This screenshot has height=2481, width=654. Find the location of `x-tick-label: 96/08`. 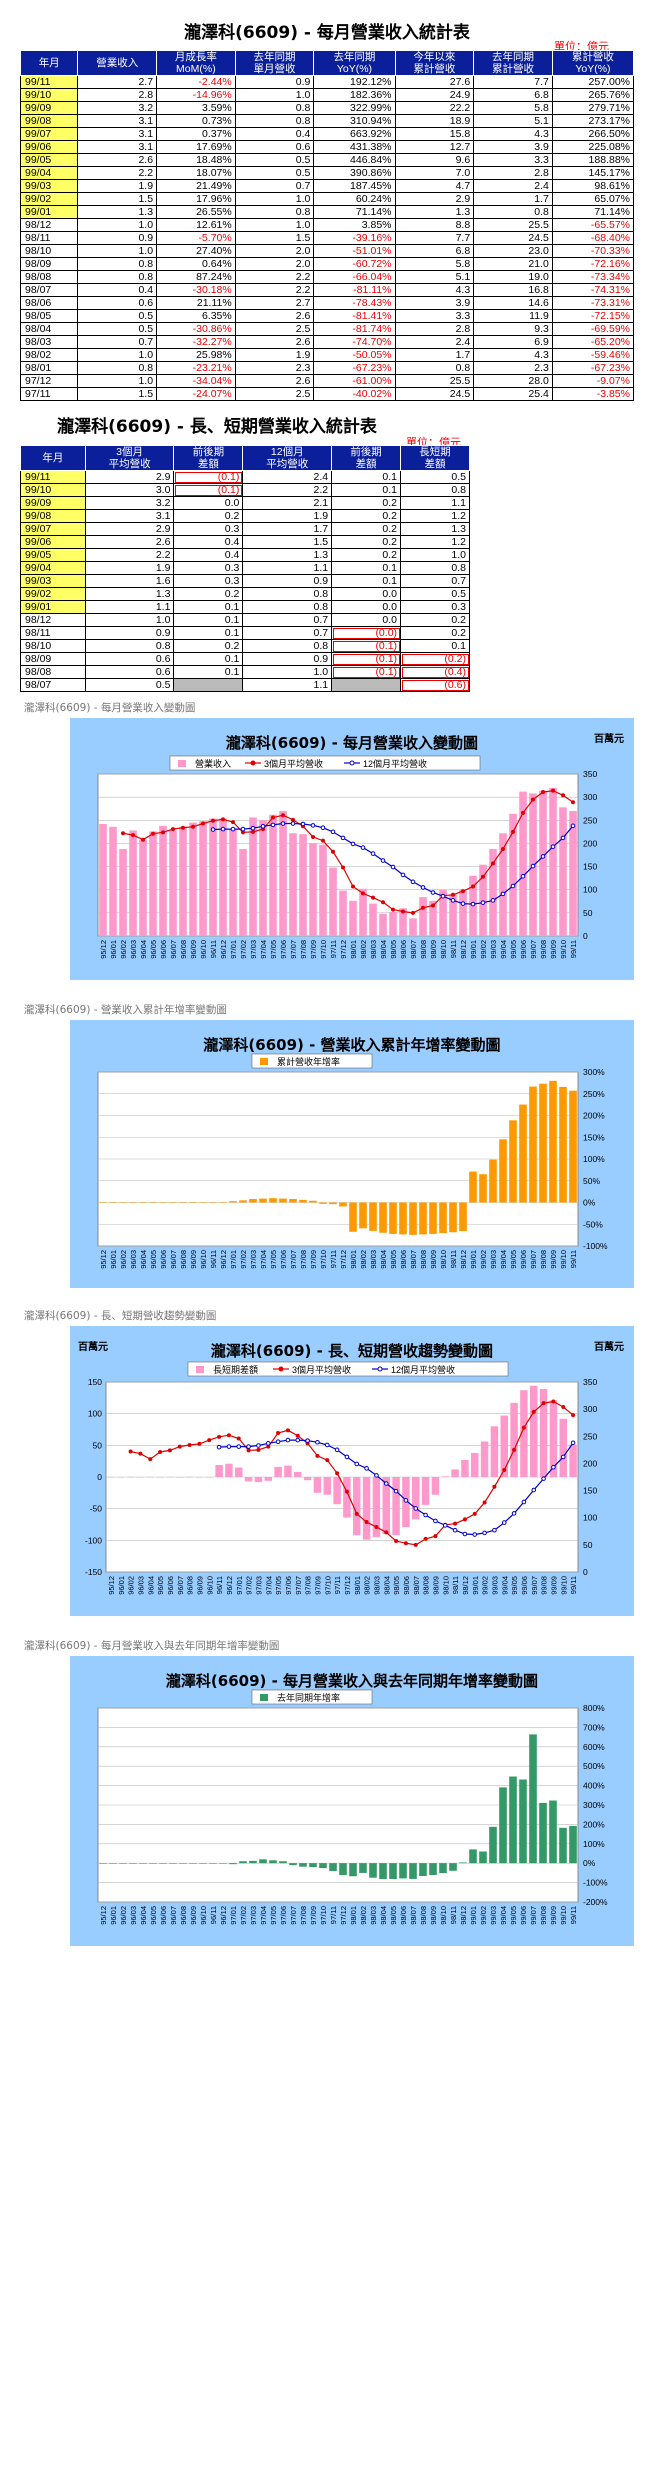

x-tick-label: 96/08 is located at coordinates (183, 1259).